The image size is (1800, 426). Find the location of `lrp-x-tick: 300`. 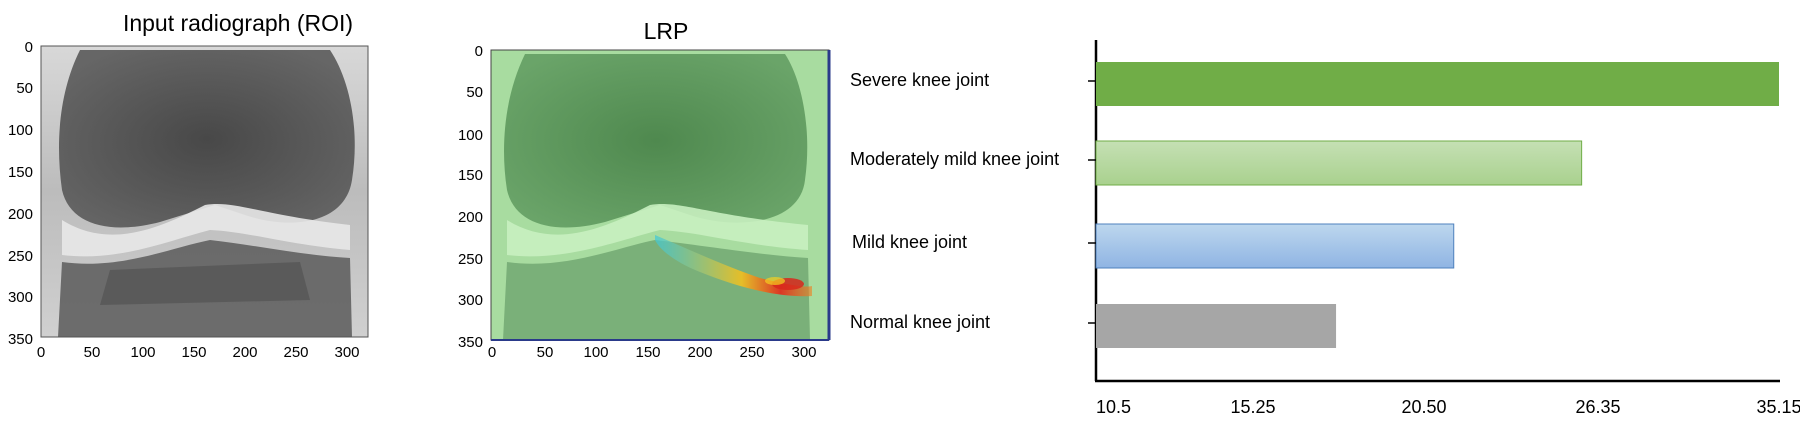

lrp-x-tick: 300 is located at coordinates (803, 352).